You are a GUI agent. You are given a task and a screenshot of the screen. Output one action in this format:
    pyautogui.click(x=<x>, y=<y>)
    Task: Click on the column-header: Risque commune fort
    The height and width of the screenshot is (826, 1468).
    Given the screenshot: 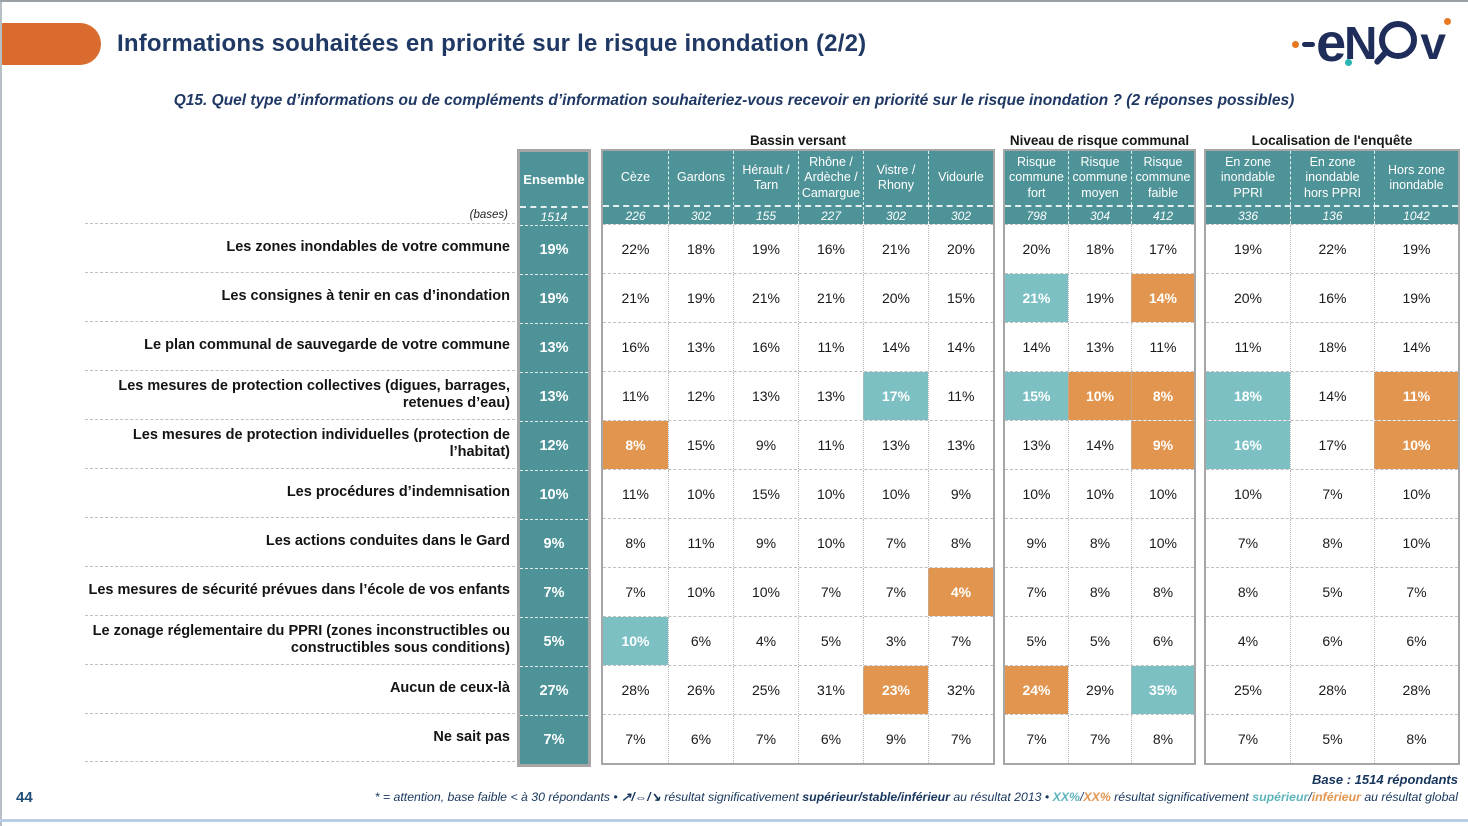 What is the action you would take?
    pyautogui.click(x=1036, y=177)
    